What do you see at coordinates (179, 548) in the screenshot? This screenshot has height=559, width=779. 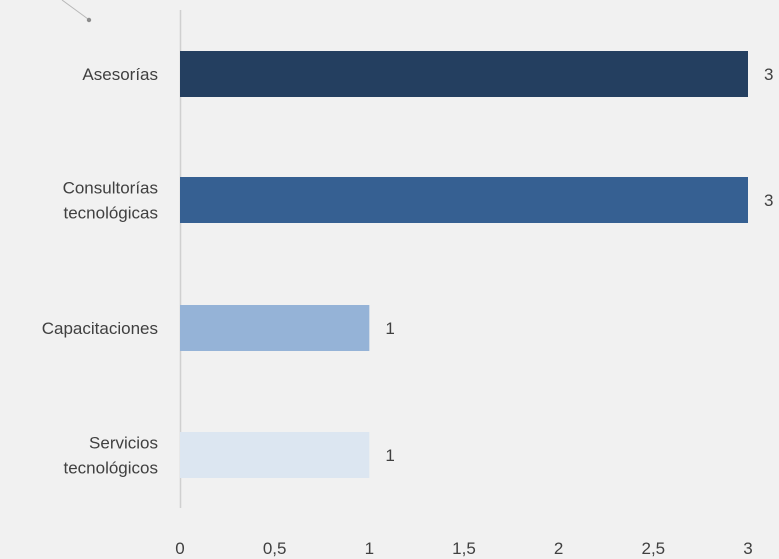 I see `x-tick-label: 0` at bounding box center [179, 548].